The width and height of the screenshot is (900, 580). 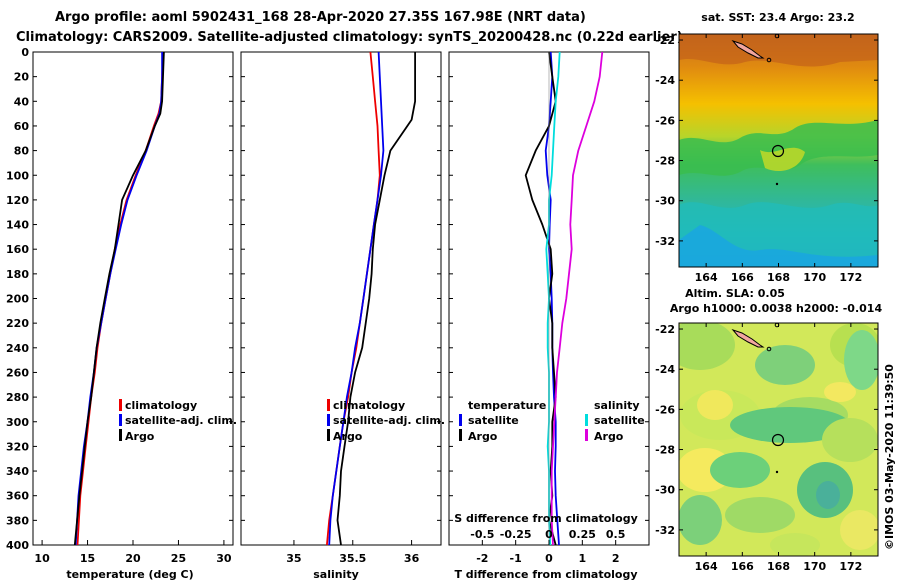 I want to click on difference-series, so click(x=564, y=298).